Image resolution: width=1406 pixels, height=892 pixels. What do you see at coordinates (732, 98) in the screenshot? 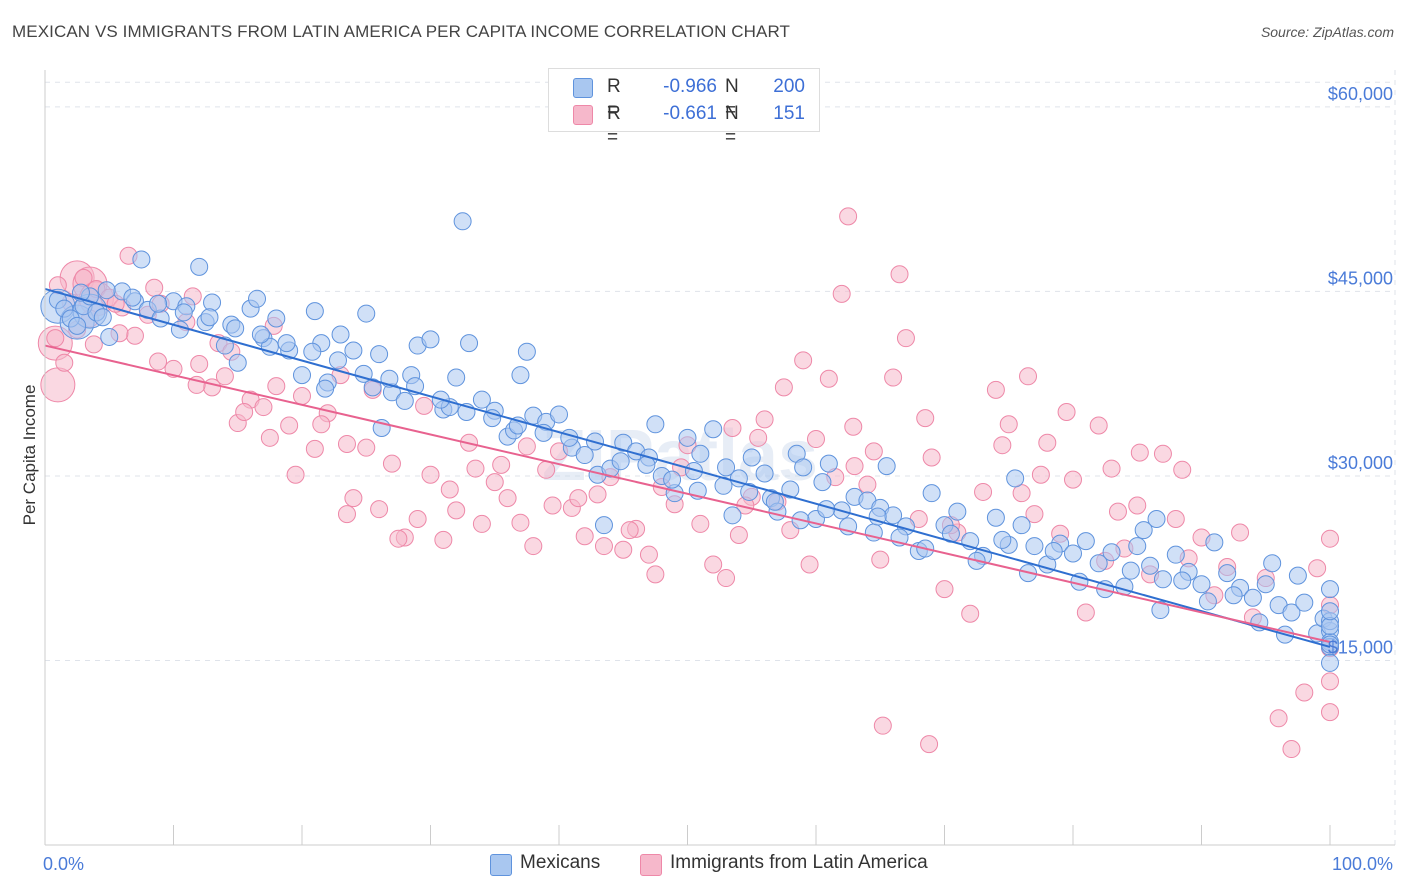
I see `legend-n-label: N =` at bounding box center [732, 98].